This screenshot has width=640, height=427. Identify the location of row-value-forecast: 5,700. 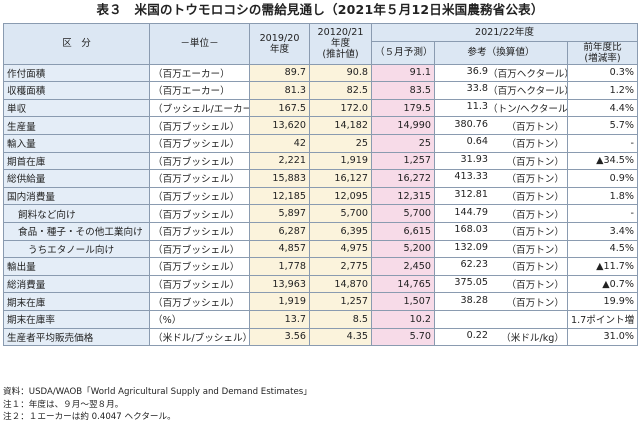
(403, 213).